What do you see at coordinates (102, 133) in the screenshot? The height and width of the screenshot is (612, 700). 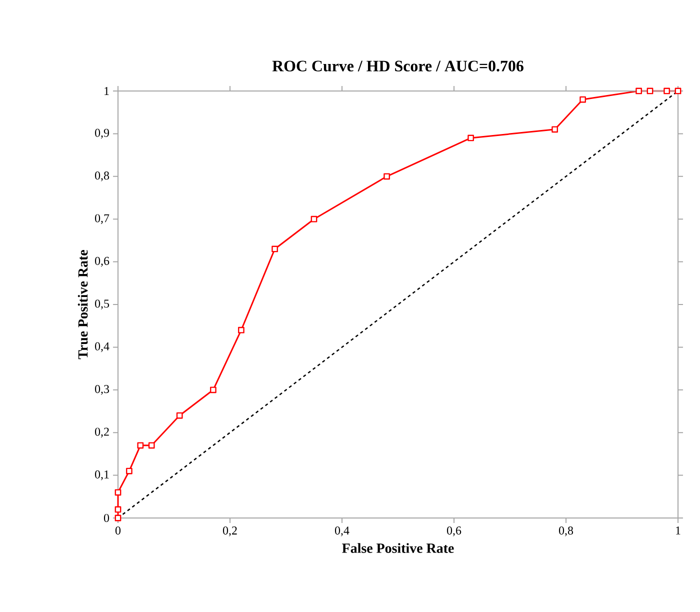 I see `y-tick-label: 0,9` at bounding box center [102, 133].